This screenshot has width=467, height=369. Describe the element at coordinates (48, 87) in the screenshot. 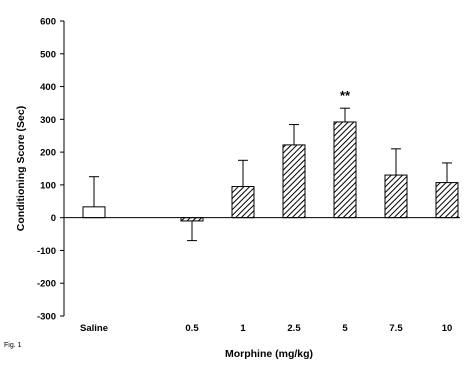

I see `y-tick-label: 400` at that location.